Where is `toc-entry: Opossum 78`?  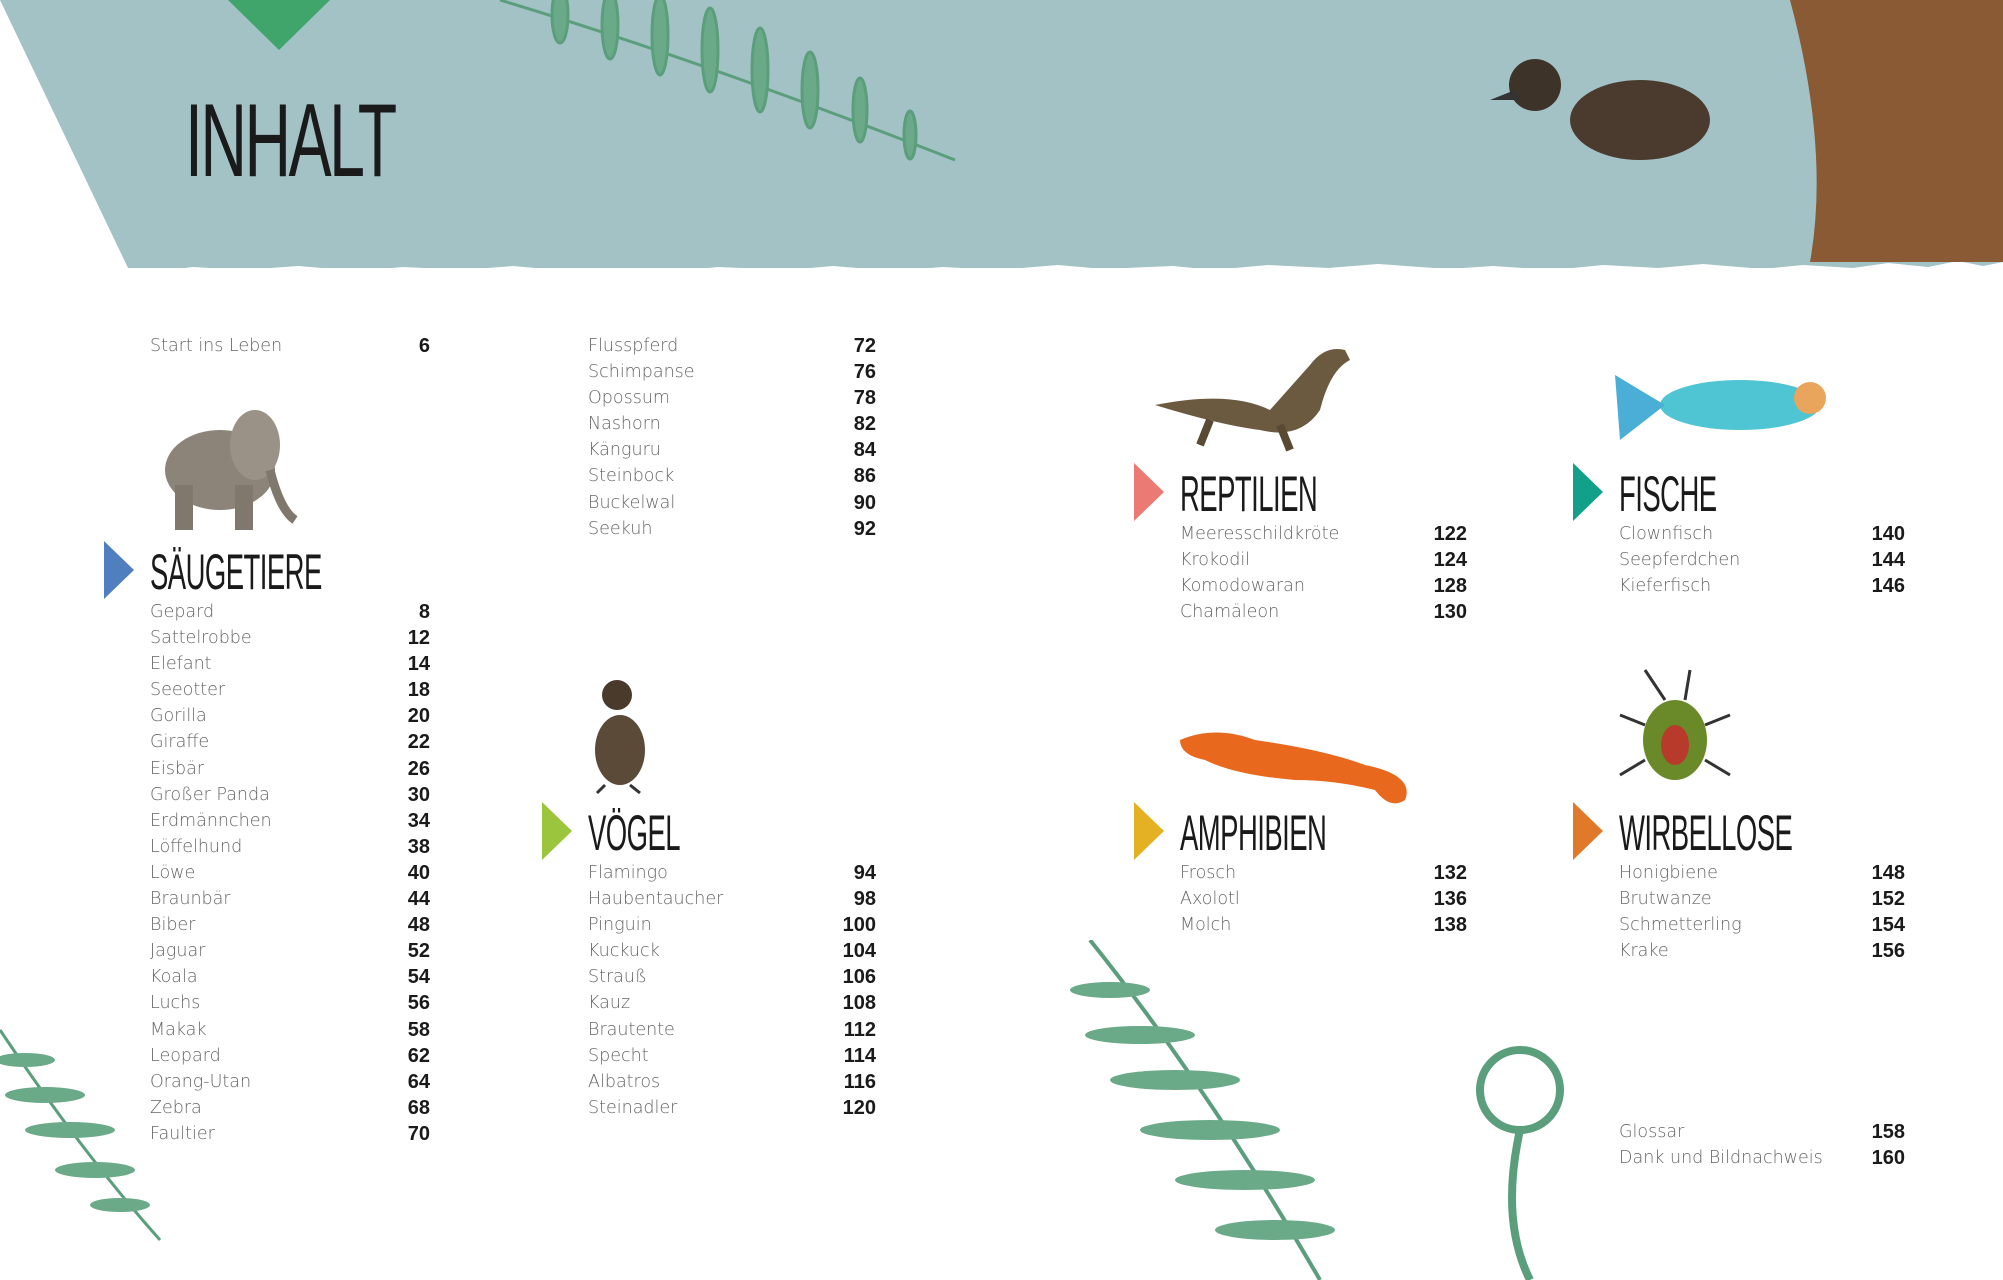 toc-entry: Opossum 78 is located at coordinates (732, 398).